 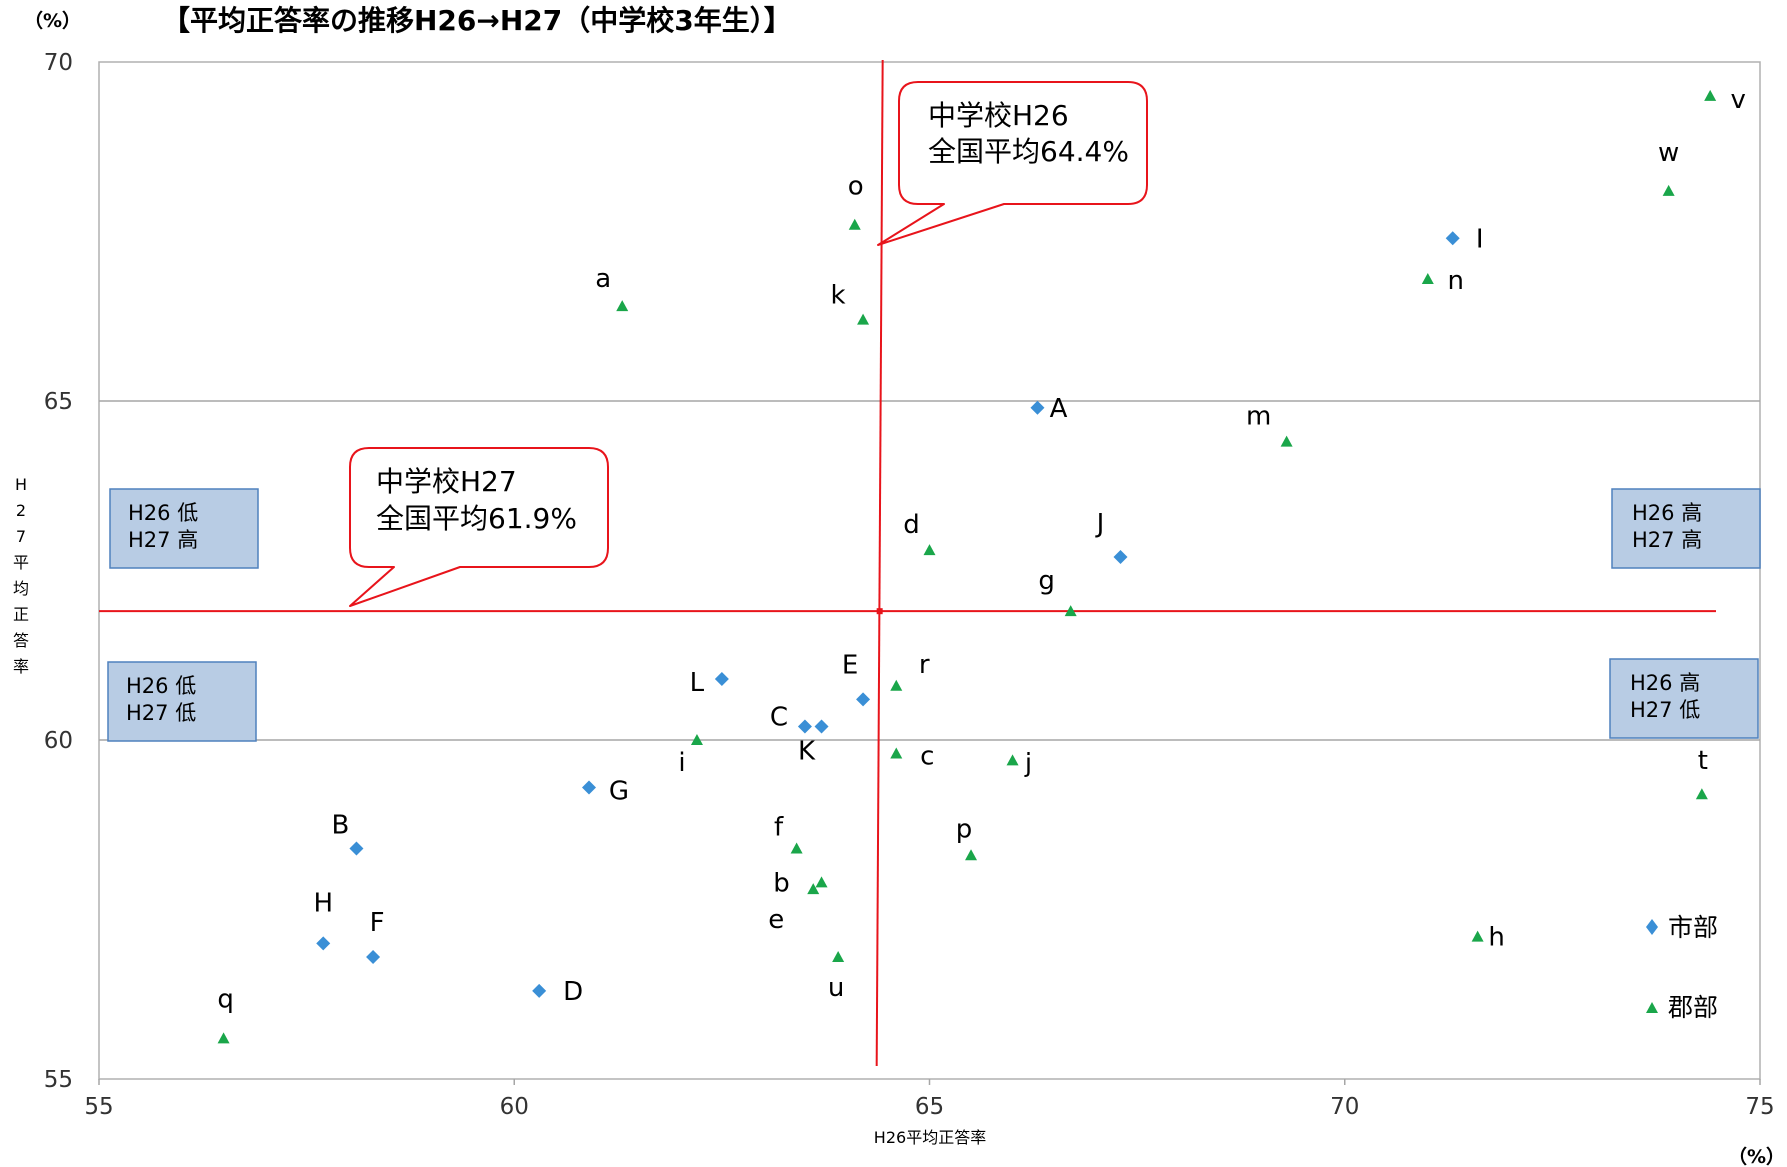 What do you see at coordinates (1496, 938) in the screenshot?
I see `point-label-gunbu-h: h` at bounding box center [1496, 938].